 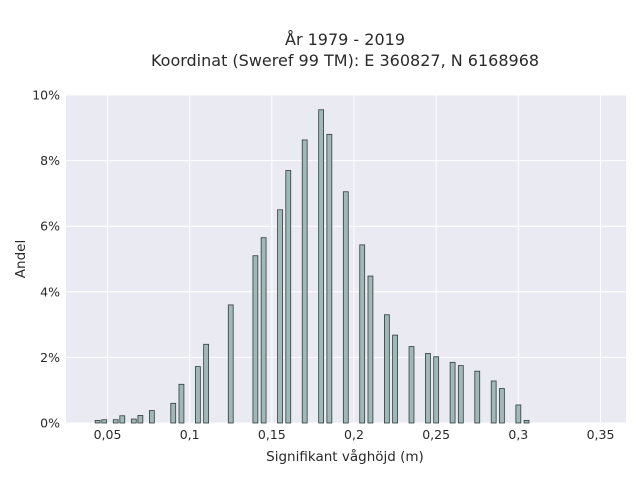 What do you see at coordinates (21, 259) in the screenshot?
I see `y-axis-label: Andel` at bounding box center [21, 259].